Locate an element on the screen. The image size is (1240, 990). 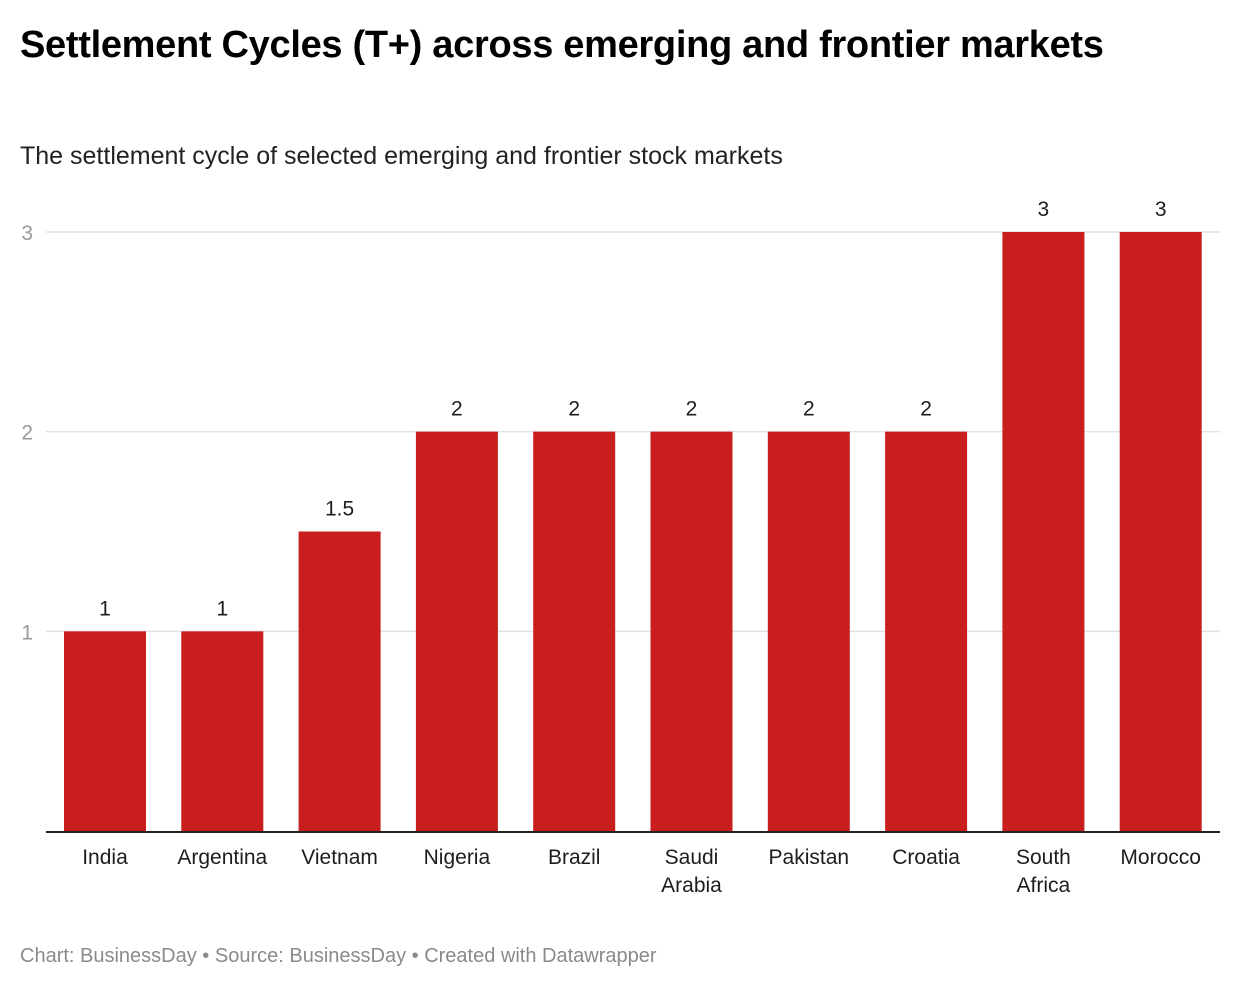
x-tick-label: India is located at coordinates (105, 857).